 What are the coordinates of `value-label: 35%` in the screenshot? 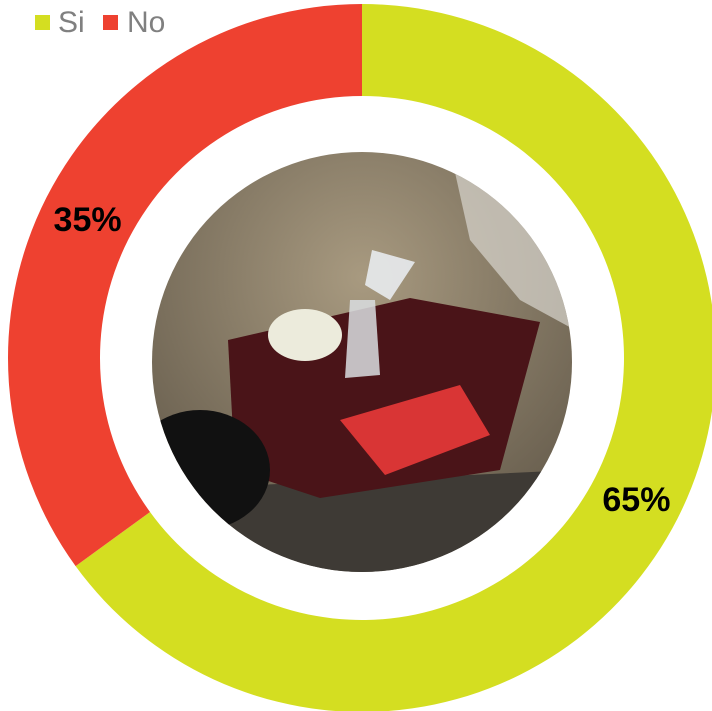 It's located at (88, 220).